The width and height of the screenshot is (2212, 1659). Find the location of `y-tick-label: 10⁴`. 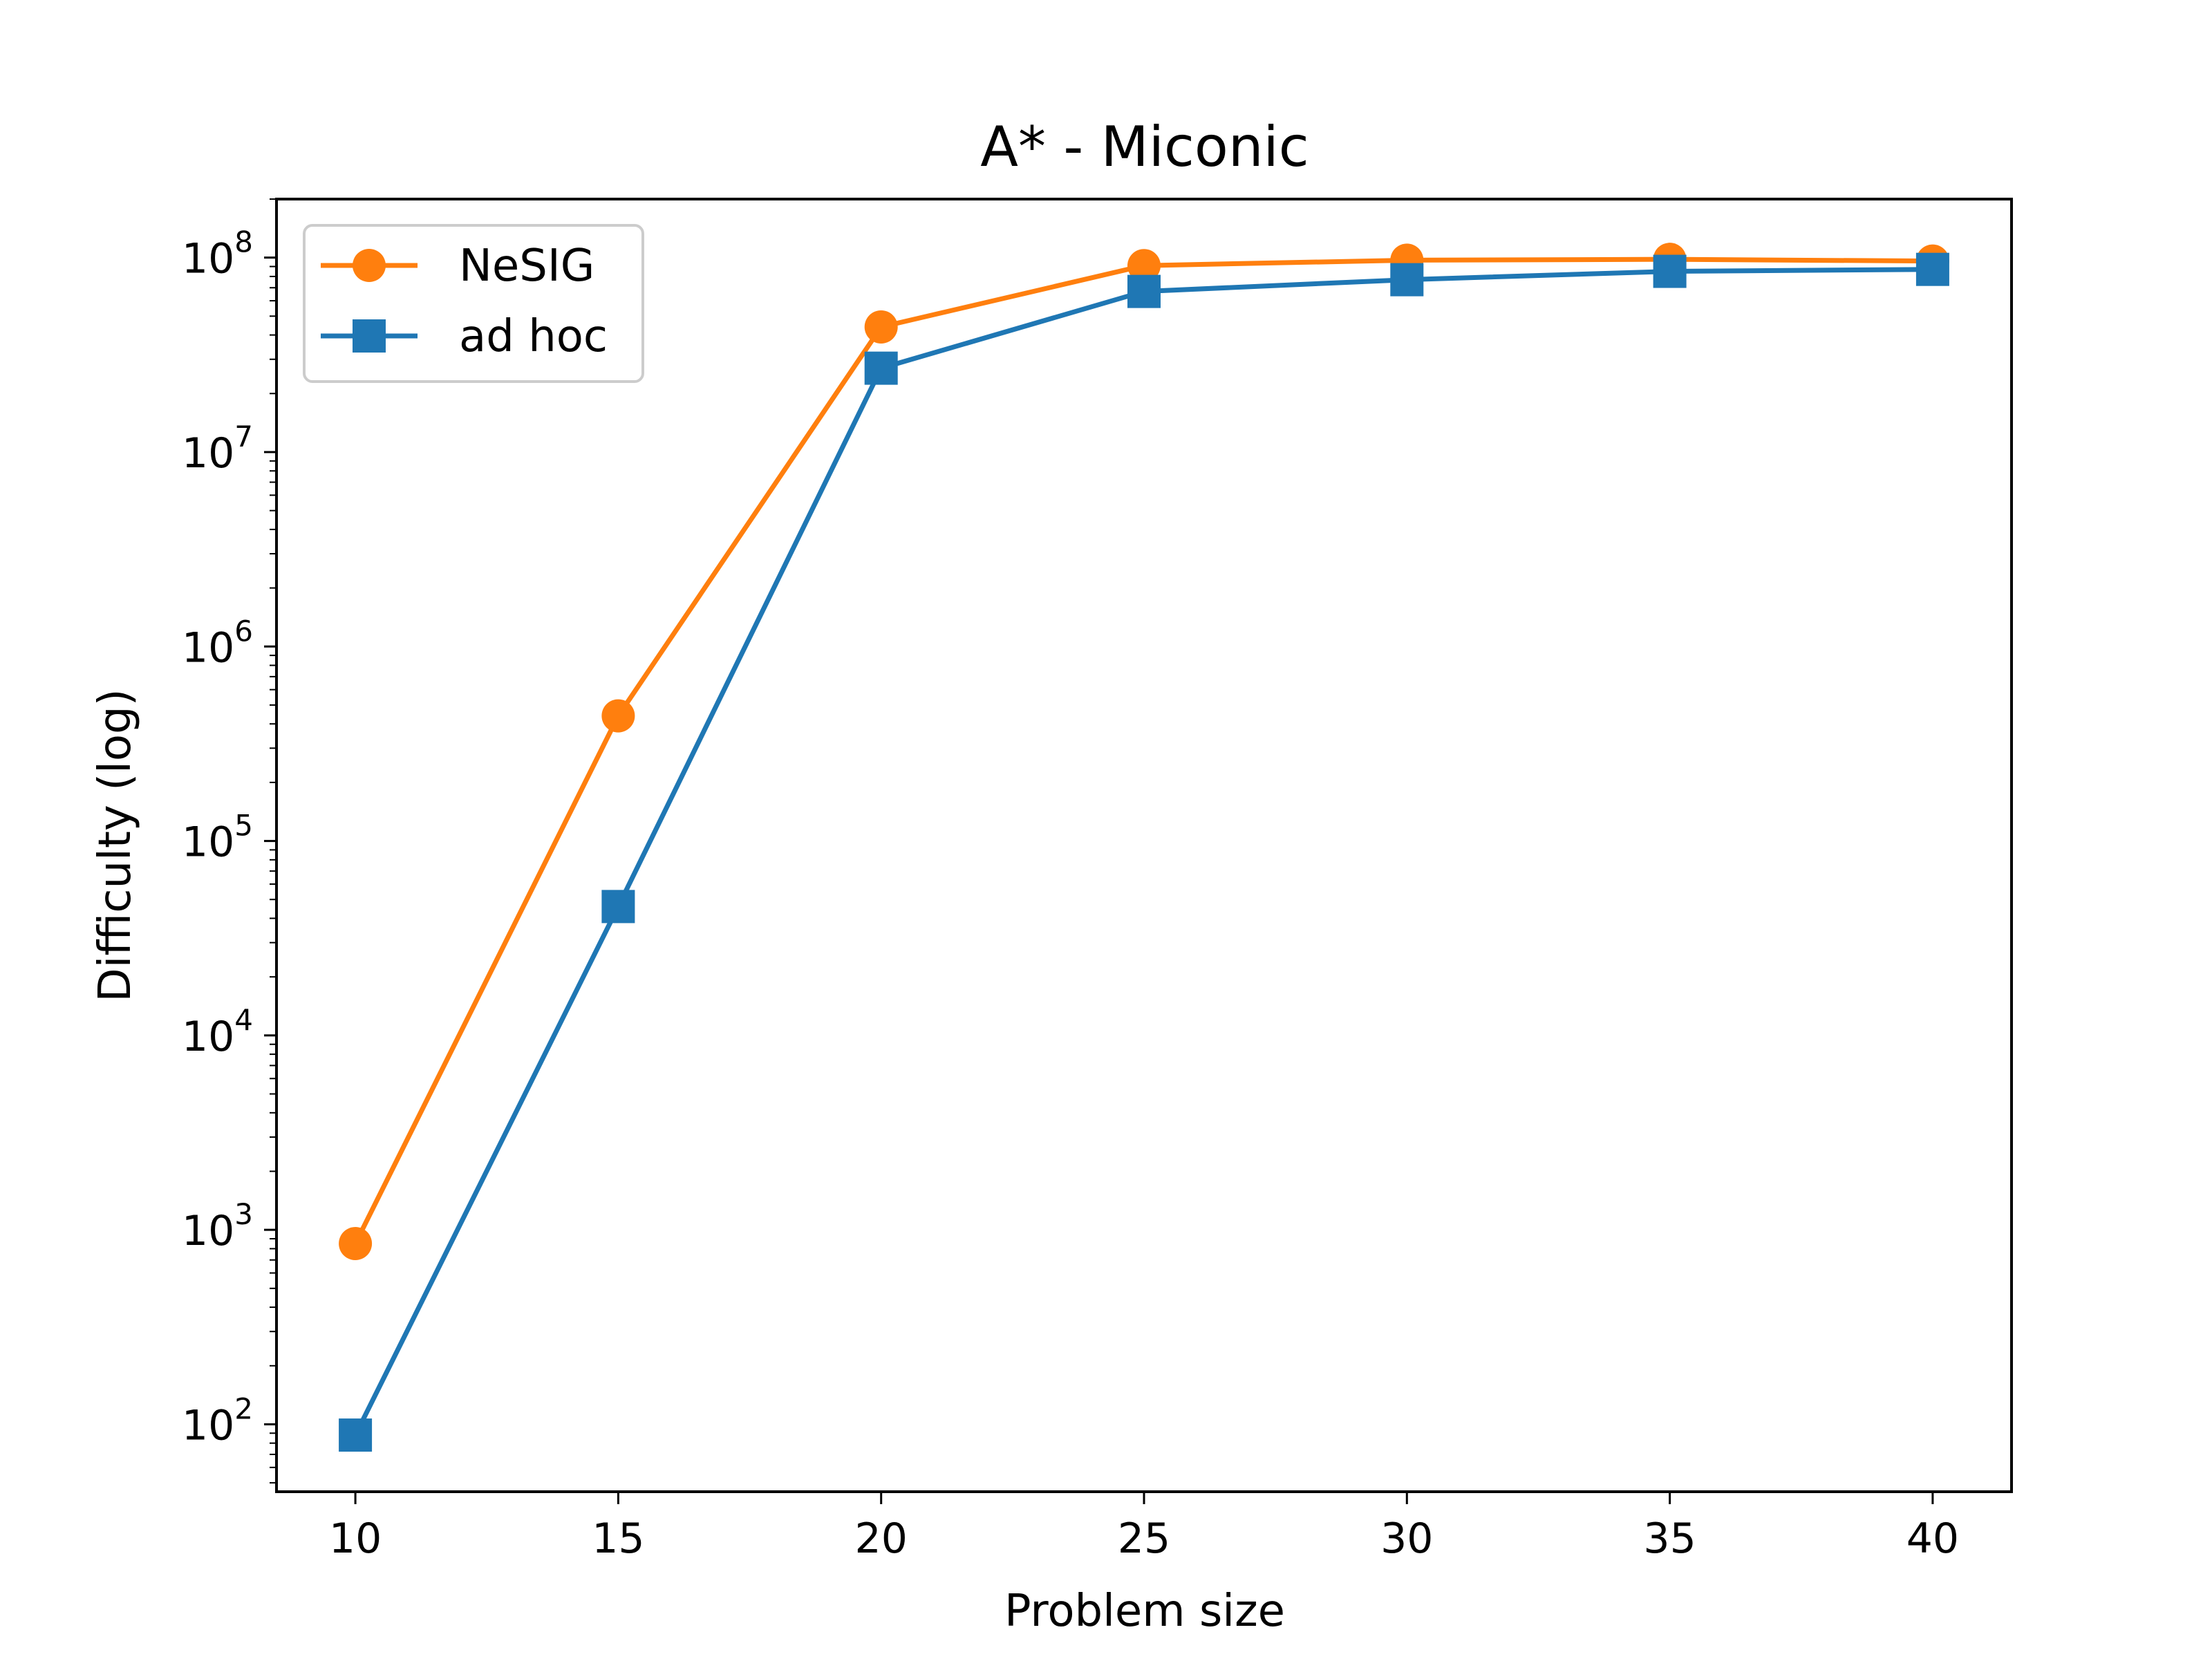

y-tick-label: 10⁴ is located at coordinates (218, 1032).